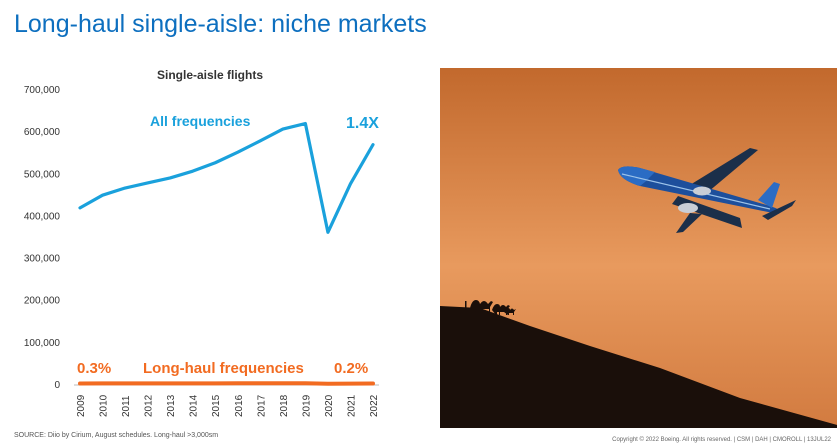  Describe the element at coordinates (194, 405) in the screenshot. I see `x-tick-label: 2014` at that location.